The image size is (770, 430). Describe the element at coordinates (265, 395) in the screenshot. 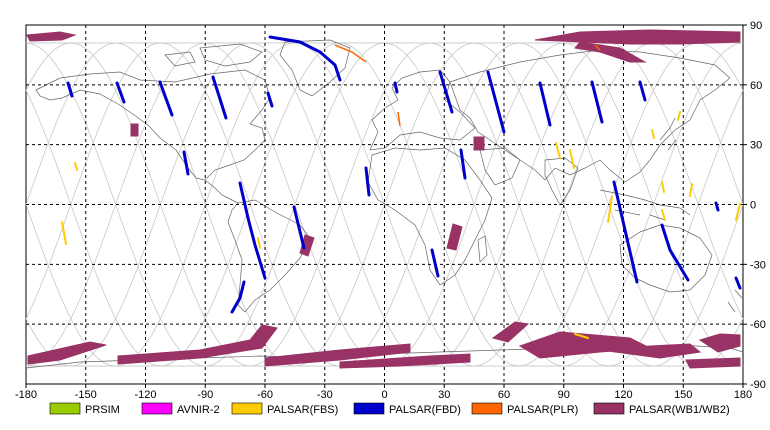

I see `x-tick-label: -60` at that location.